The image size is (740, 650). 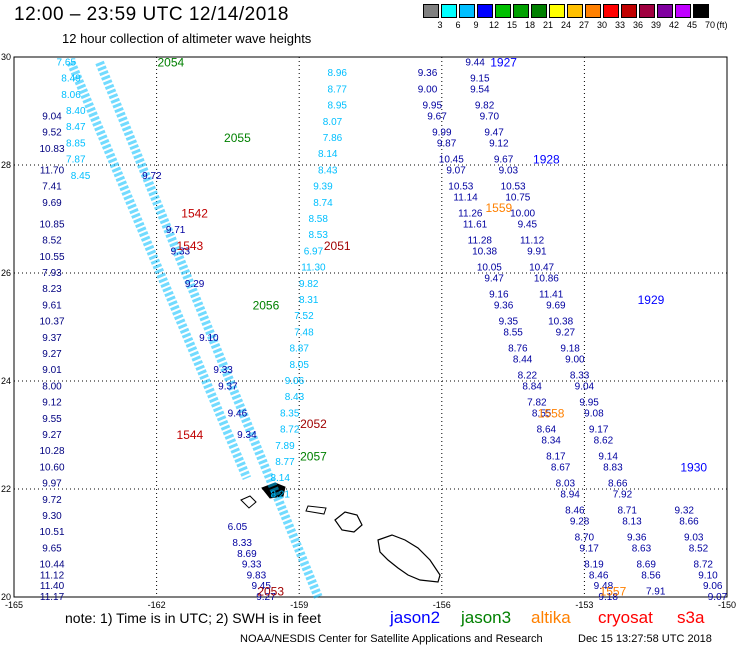 What do you see at coordinates (684, 511) in the screenshot?
I see `wave-height-label: 9.32` at bounding box center [684, 511].